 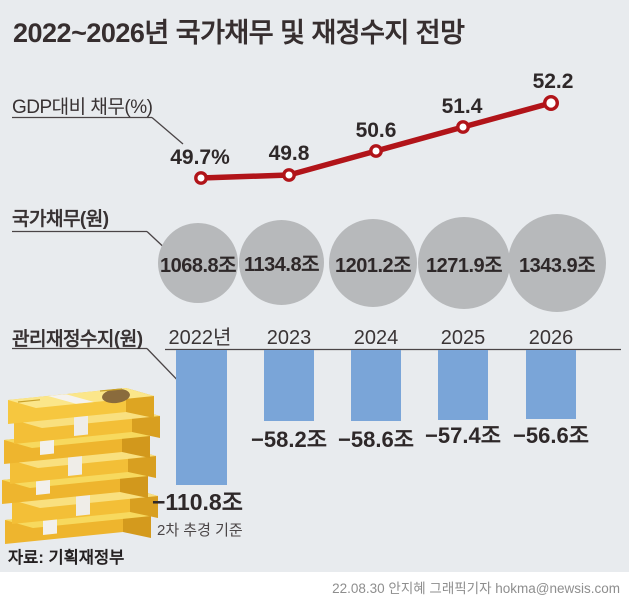 What do you see at coordinates (551, 338) in the screenshot?
I see `year-label-2026: 2026` at bounding box center [551, 338].